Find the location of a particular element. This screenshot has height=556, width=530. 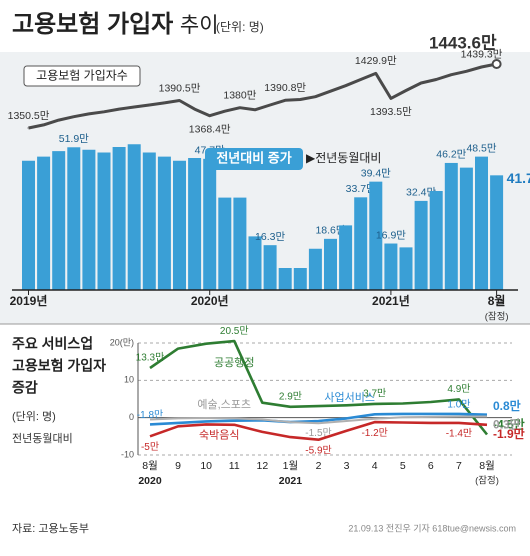

line-value-label: 1443.6만 is located at coordinates (463, 42).